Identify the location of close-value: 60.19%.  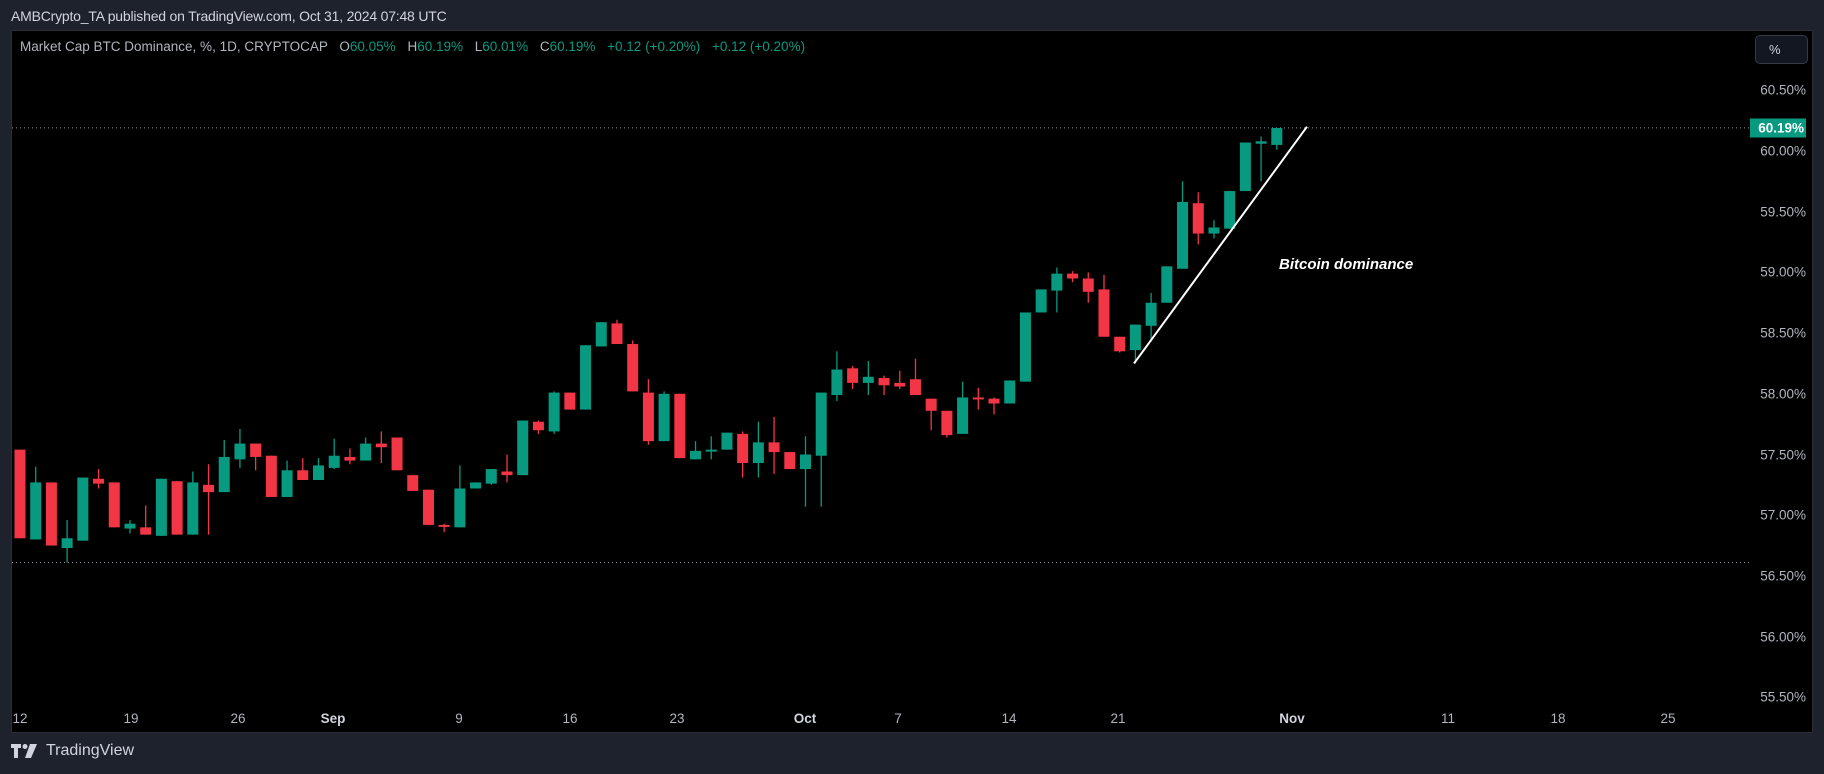
(572, 46).